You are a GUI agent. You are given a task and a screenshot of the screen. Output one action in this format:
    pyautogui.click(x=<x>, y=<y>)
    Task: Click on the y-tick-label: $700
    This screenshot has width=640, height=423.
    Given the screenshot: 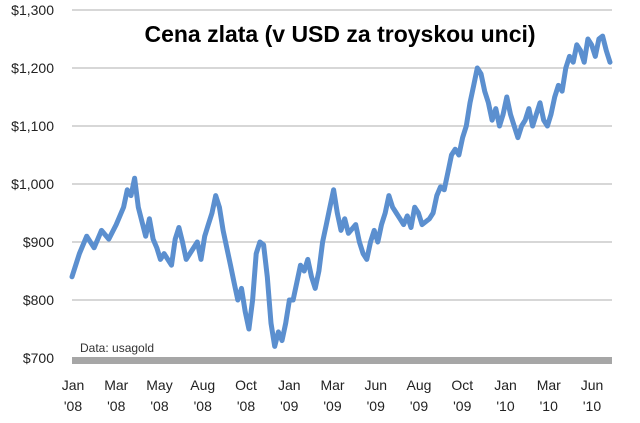 What is the action you would take?
    pyautogui.click(x=38, y=358)
    